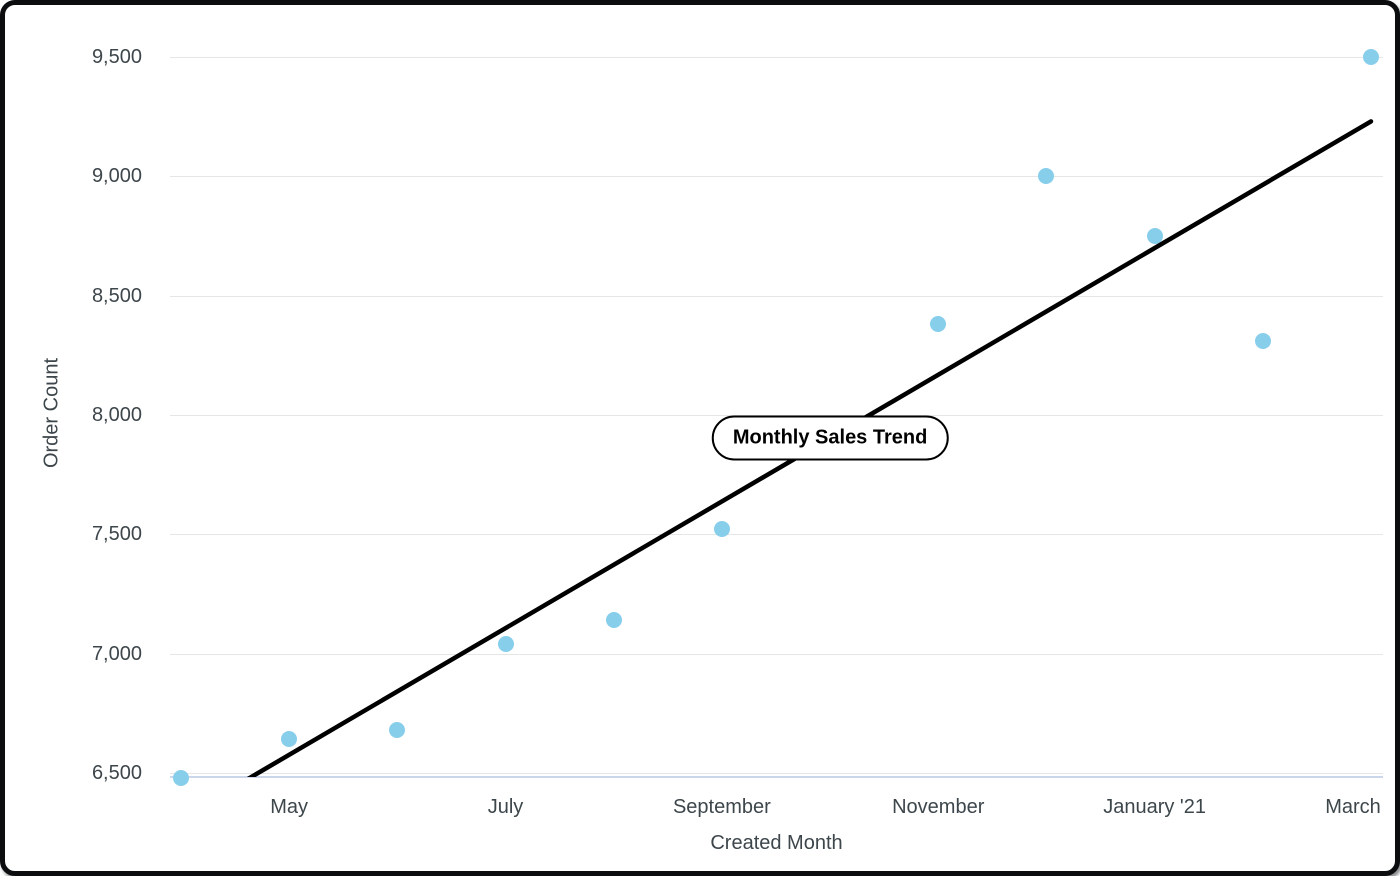 The width and height of the screenshot is (1400, 876). Describe the element at coordinates (51, 413) in the screenshot. I see `y-axis-title: Order Count` at that location.